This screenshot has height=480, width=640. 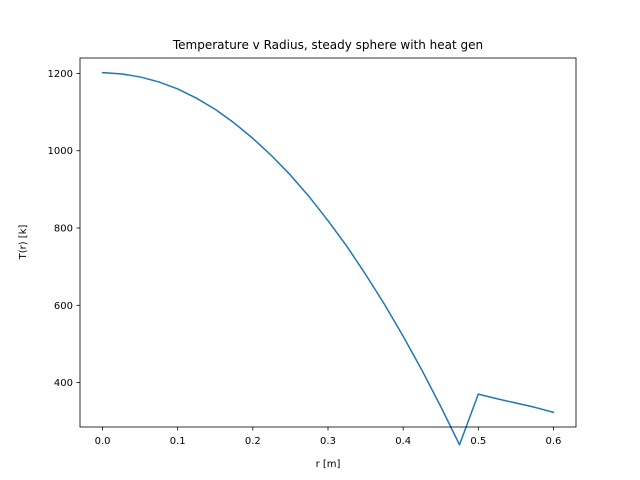 I want to click on y-tick-label: 400, so click(x=63, y=383).